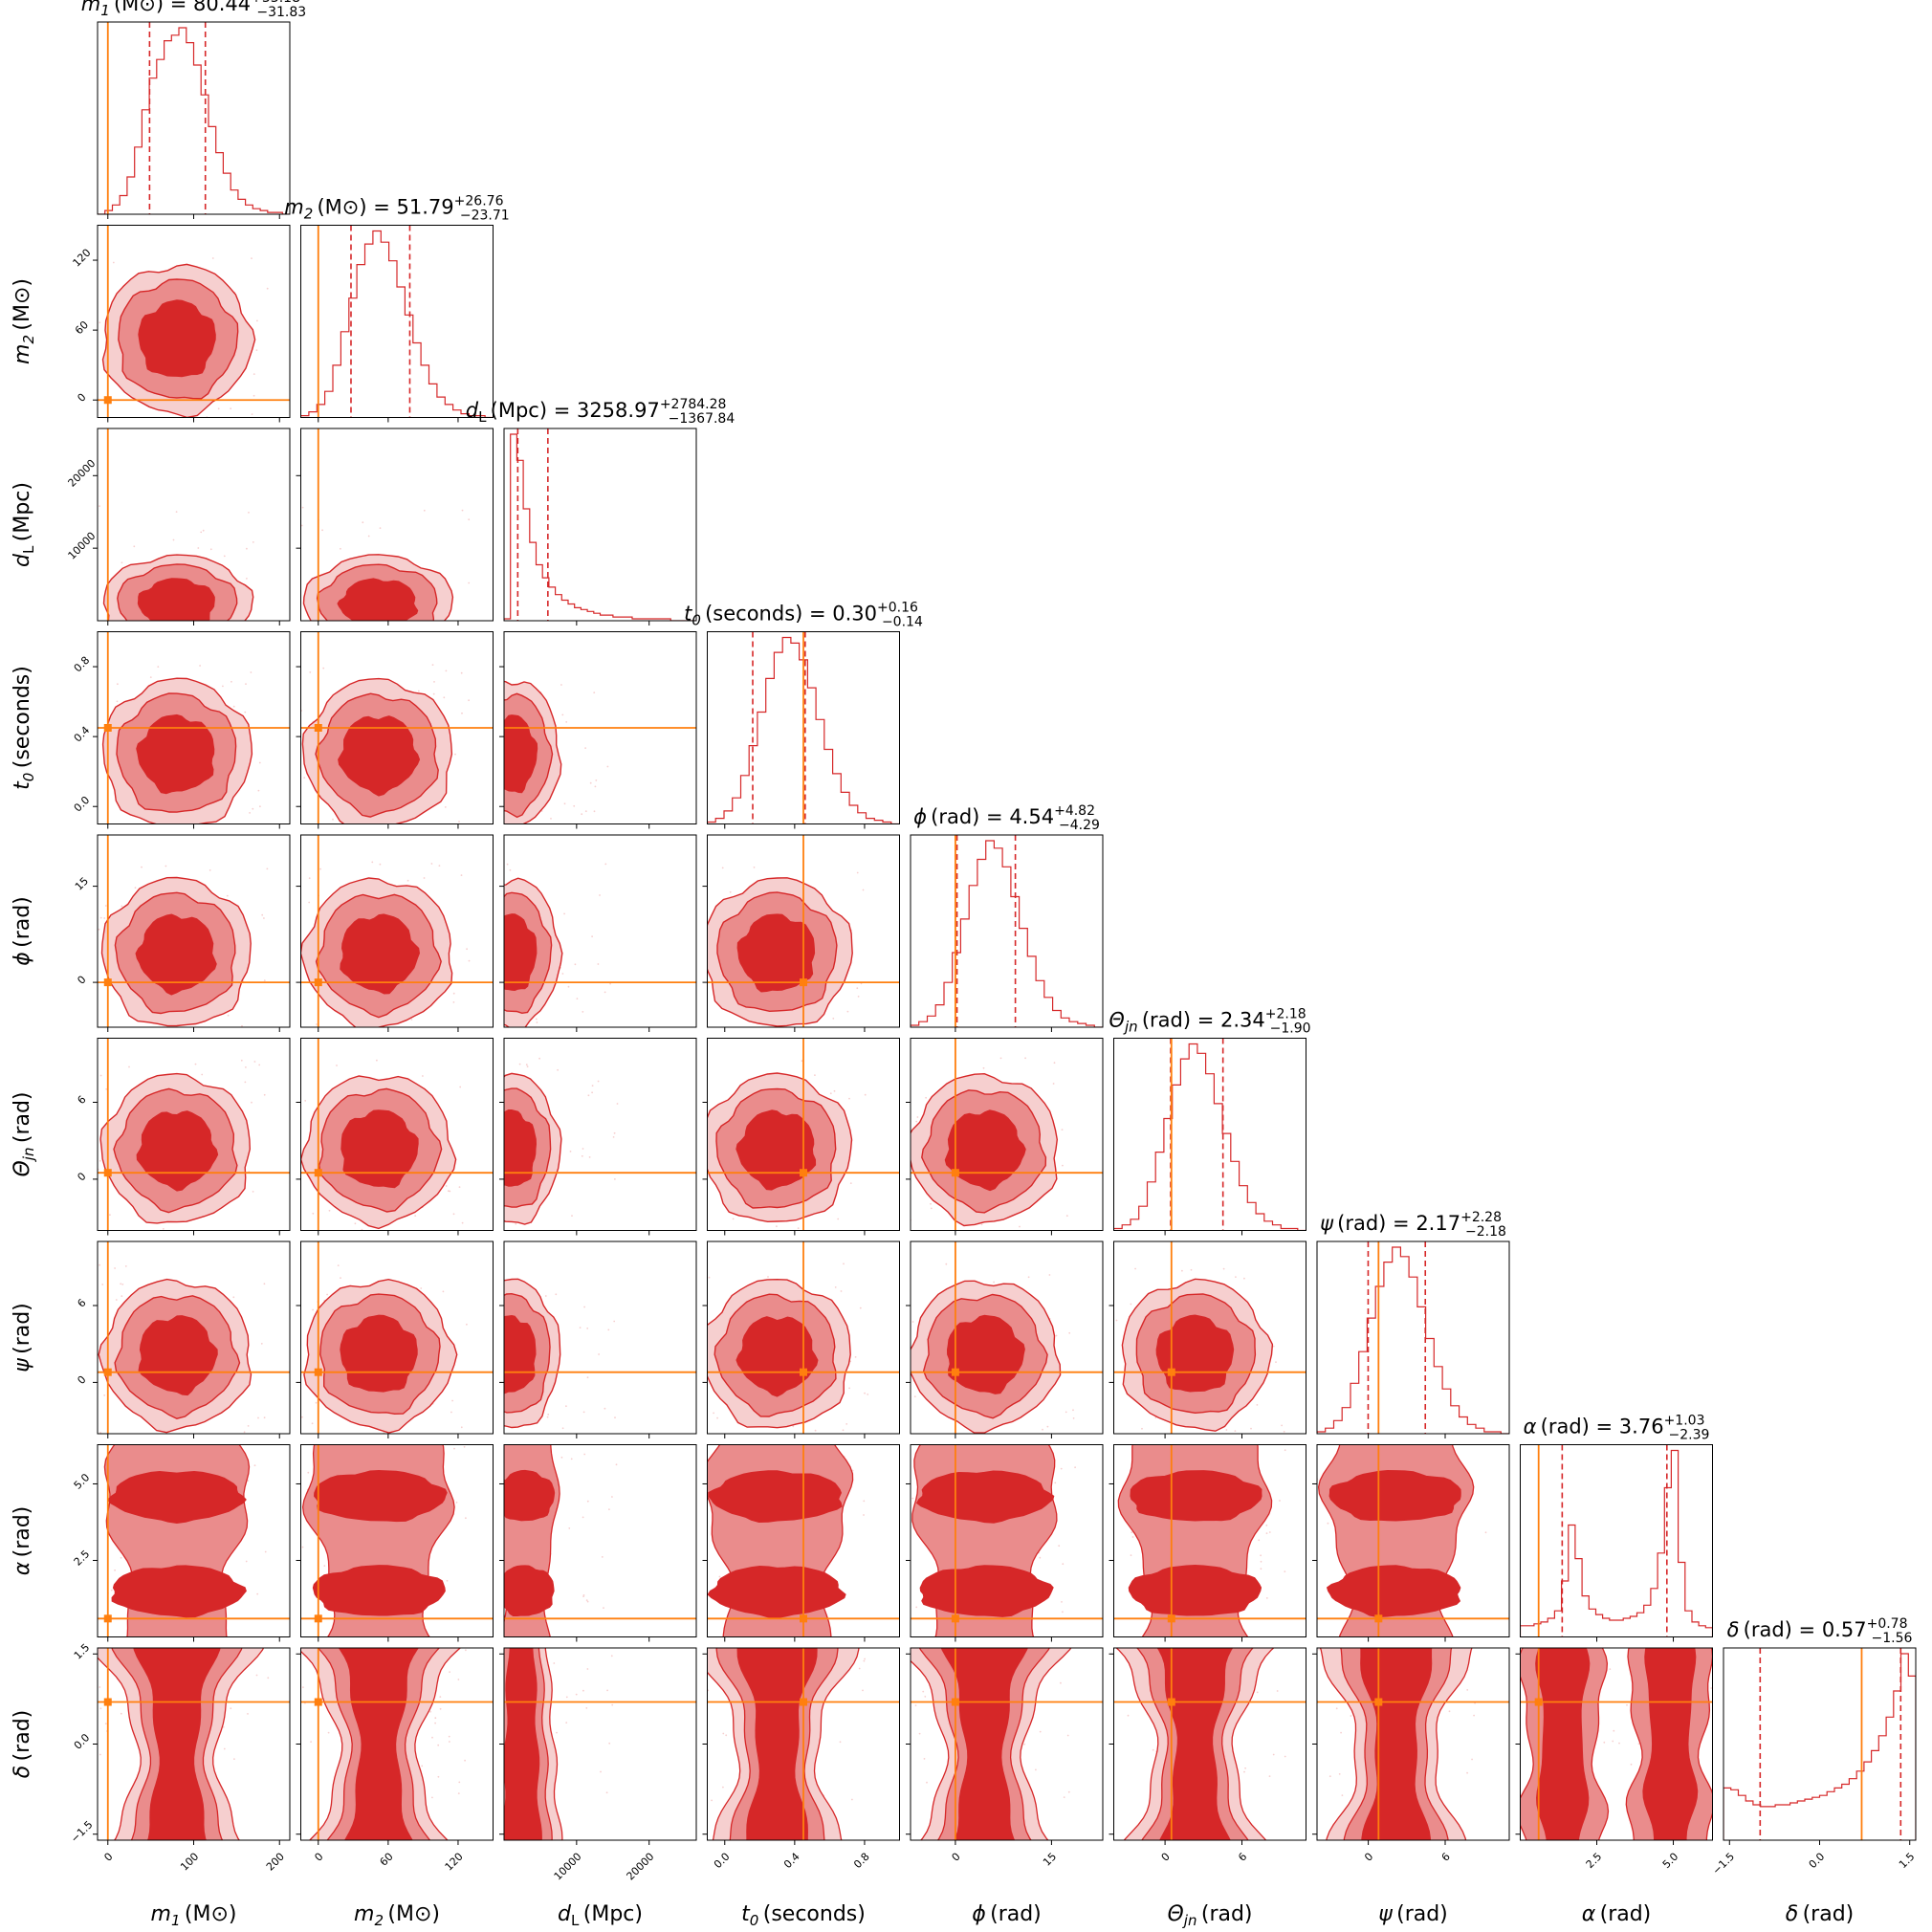 Image resolution: width=1932 pixels, height=1932 pixels. What do you see at coordinates (1207, 1339) in the screenshot?
I see `contour-panel-theta-psi` at bounding box center [1207, 1339].